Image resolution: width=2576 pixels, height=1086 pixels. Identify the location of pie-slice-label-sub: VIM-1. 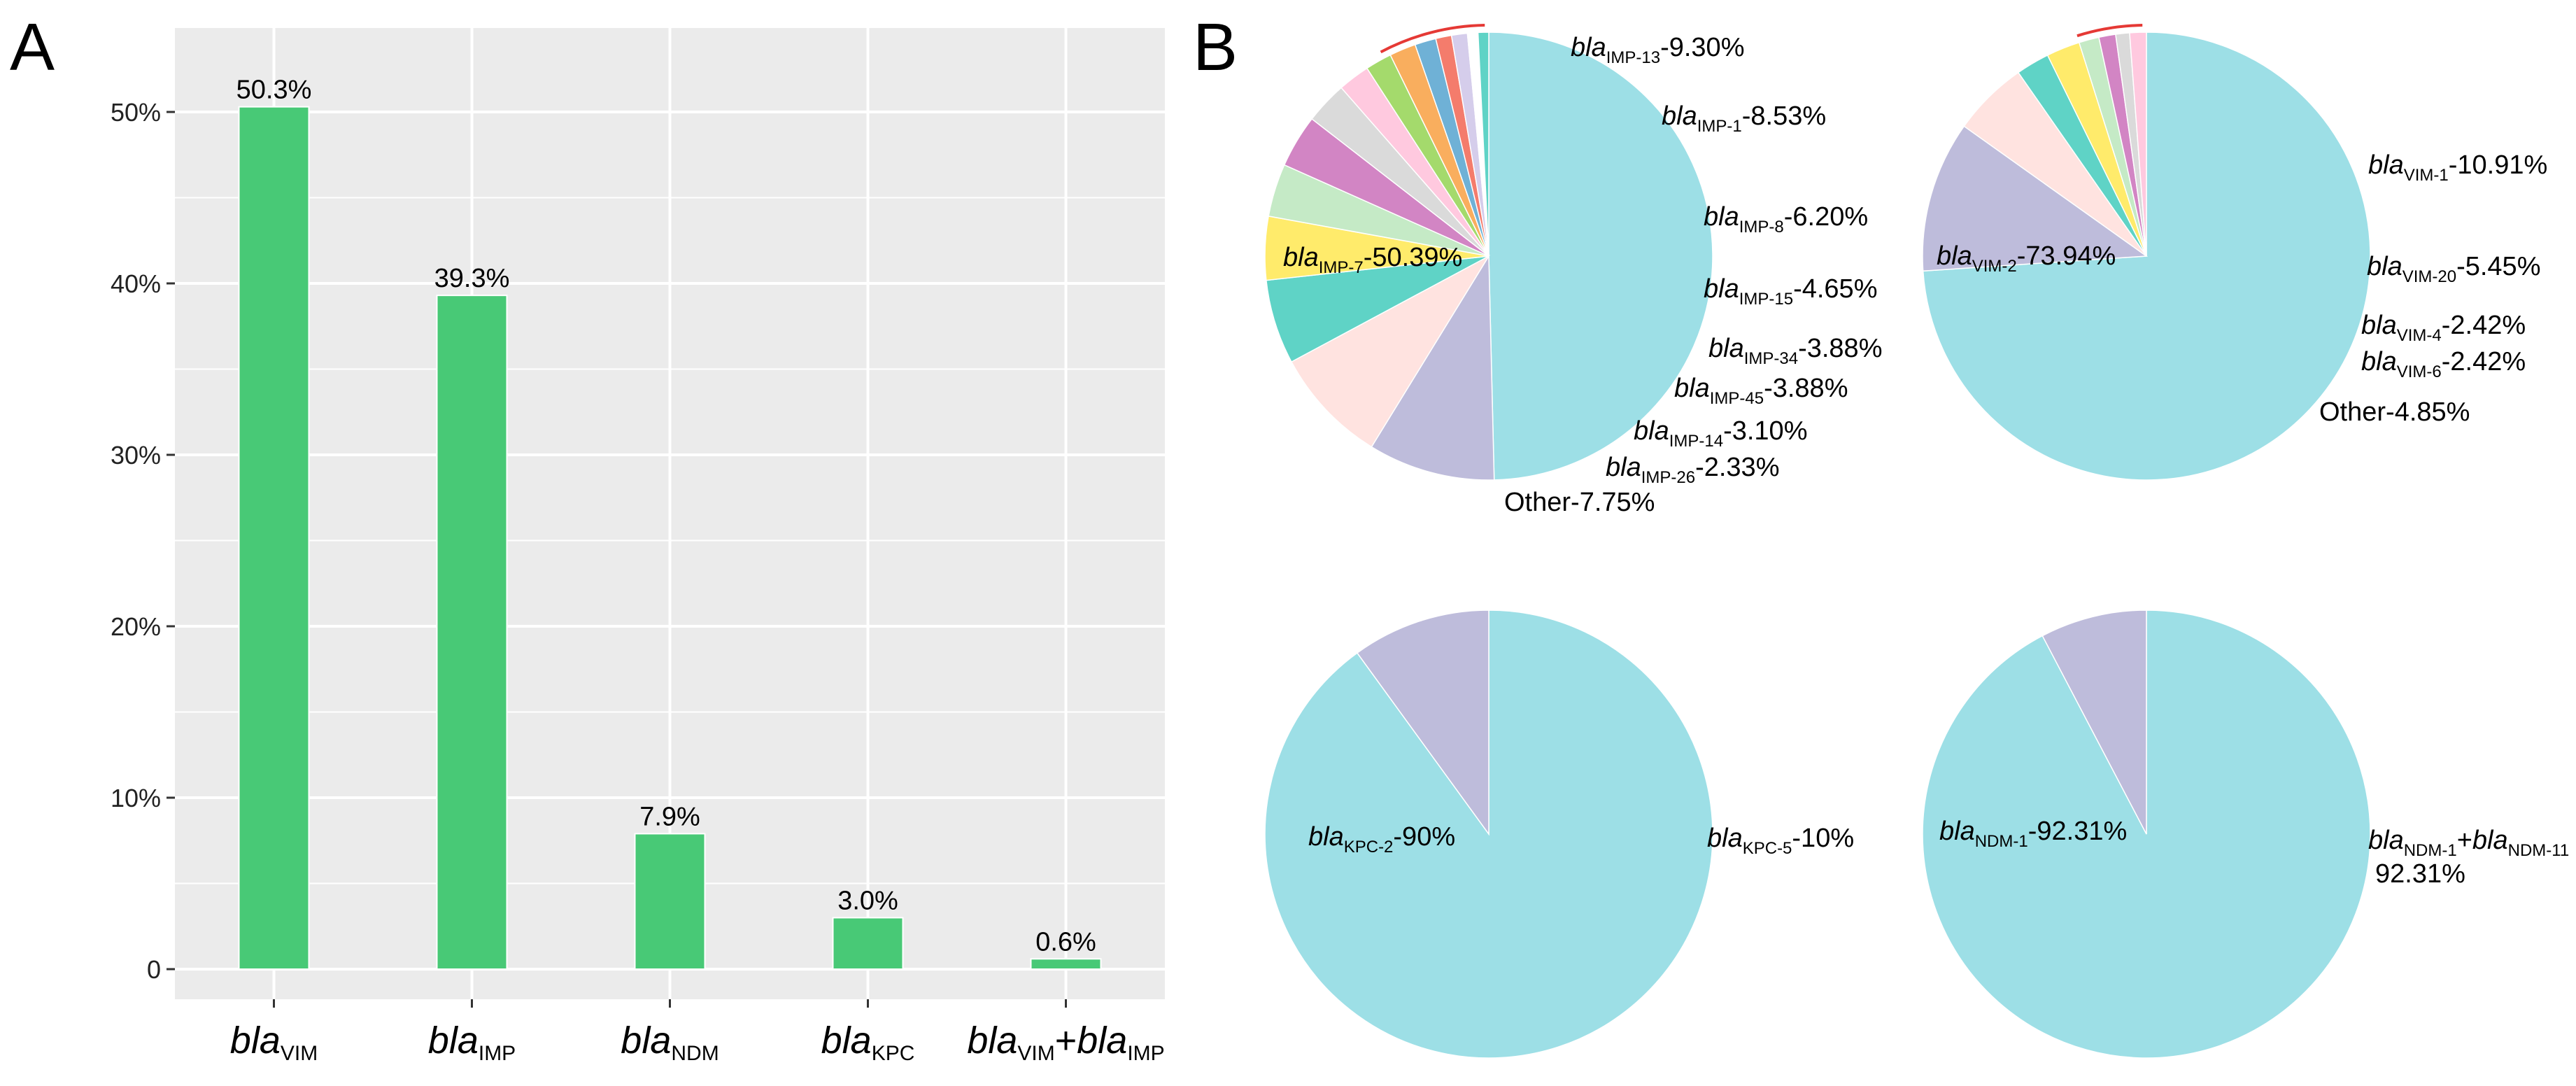
(2426, 175).